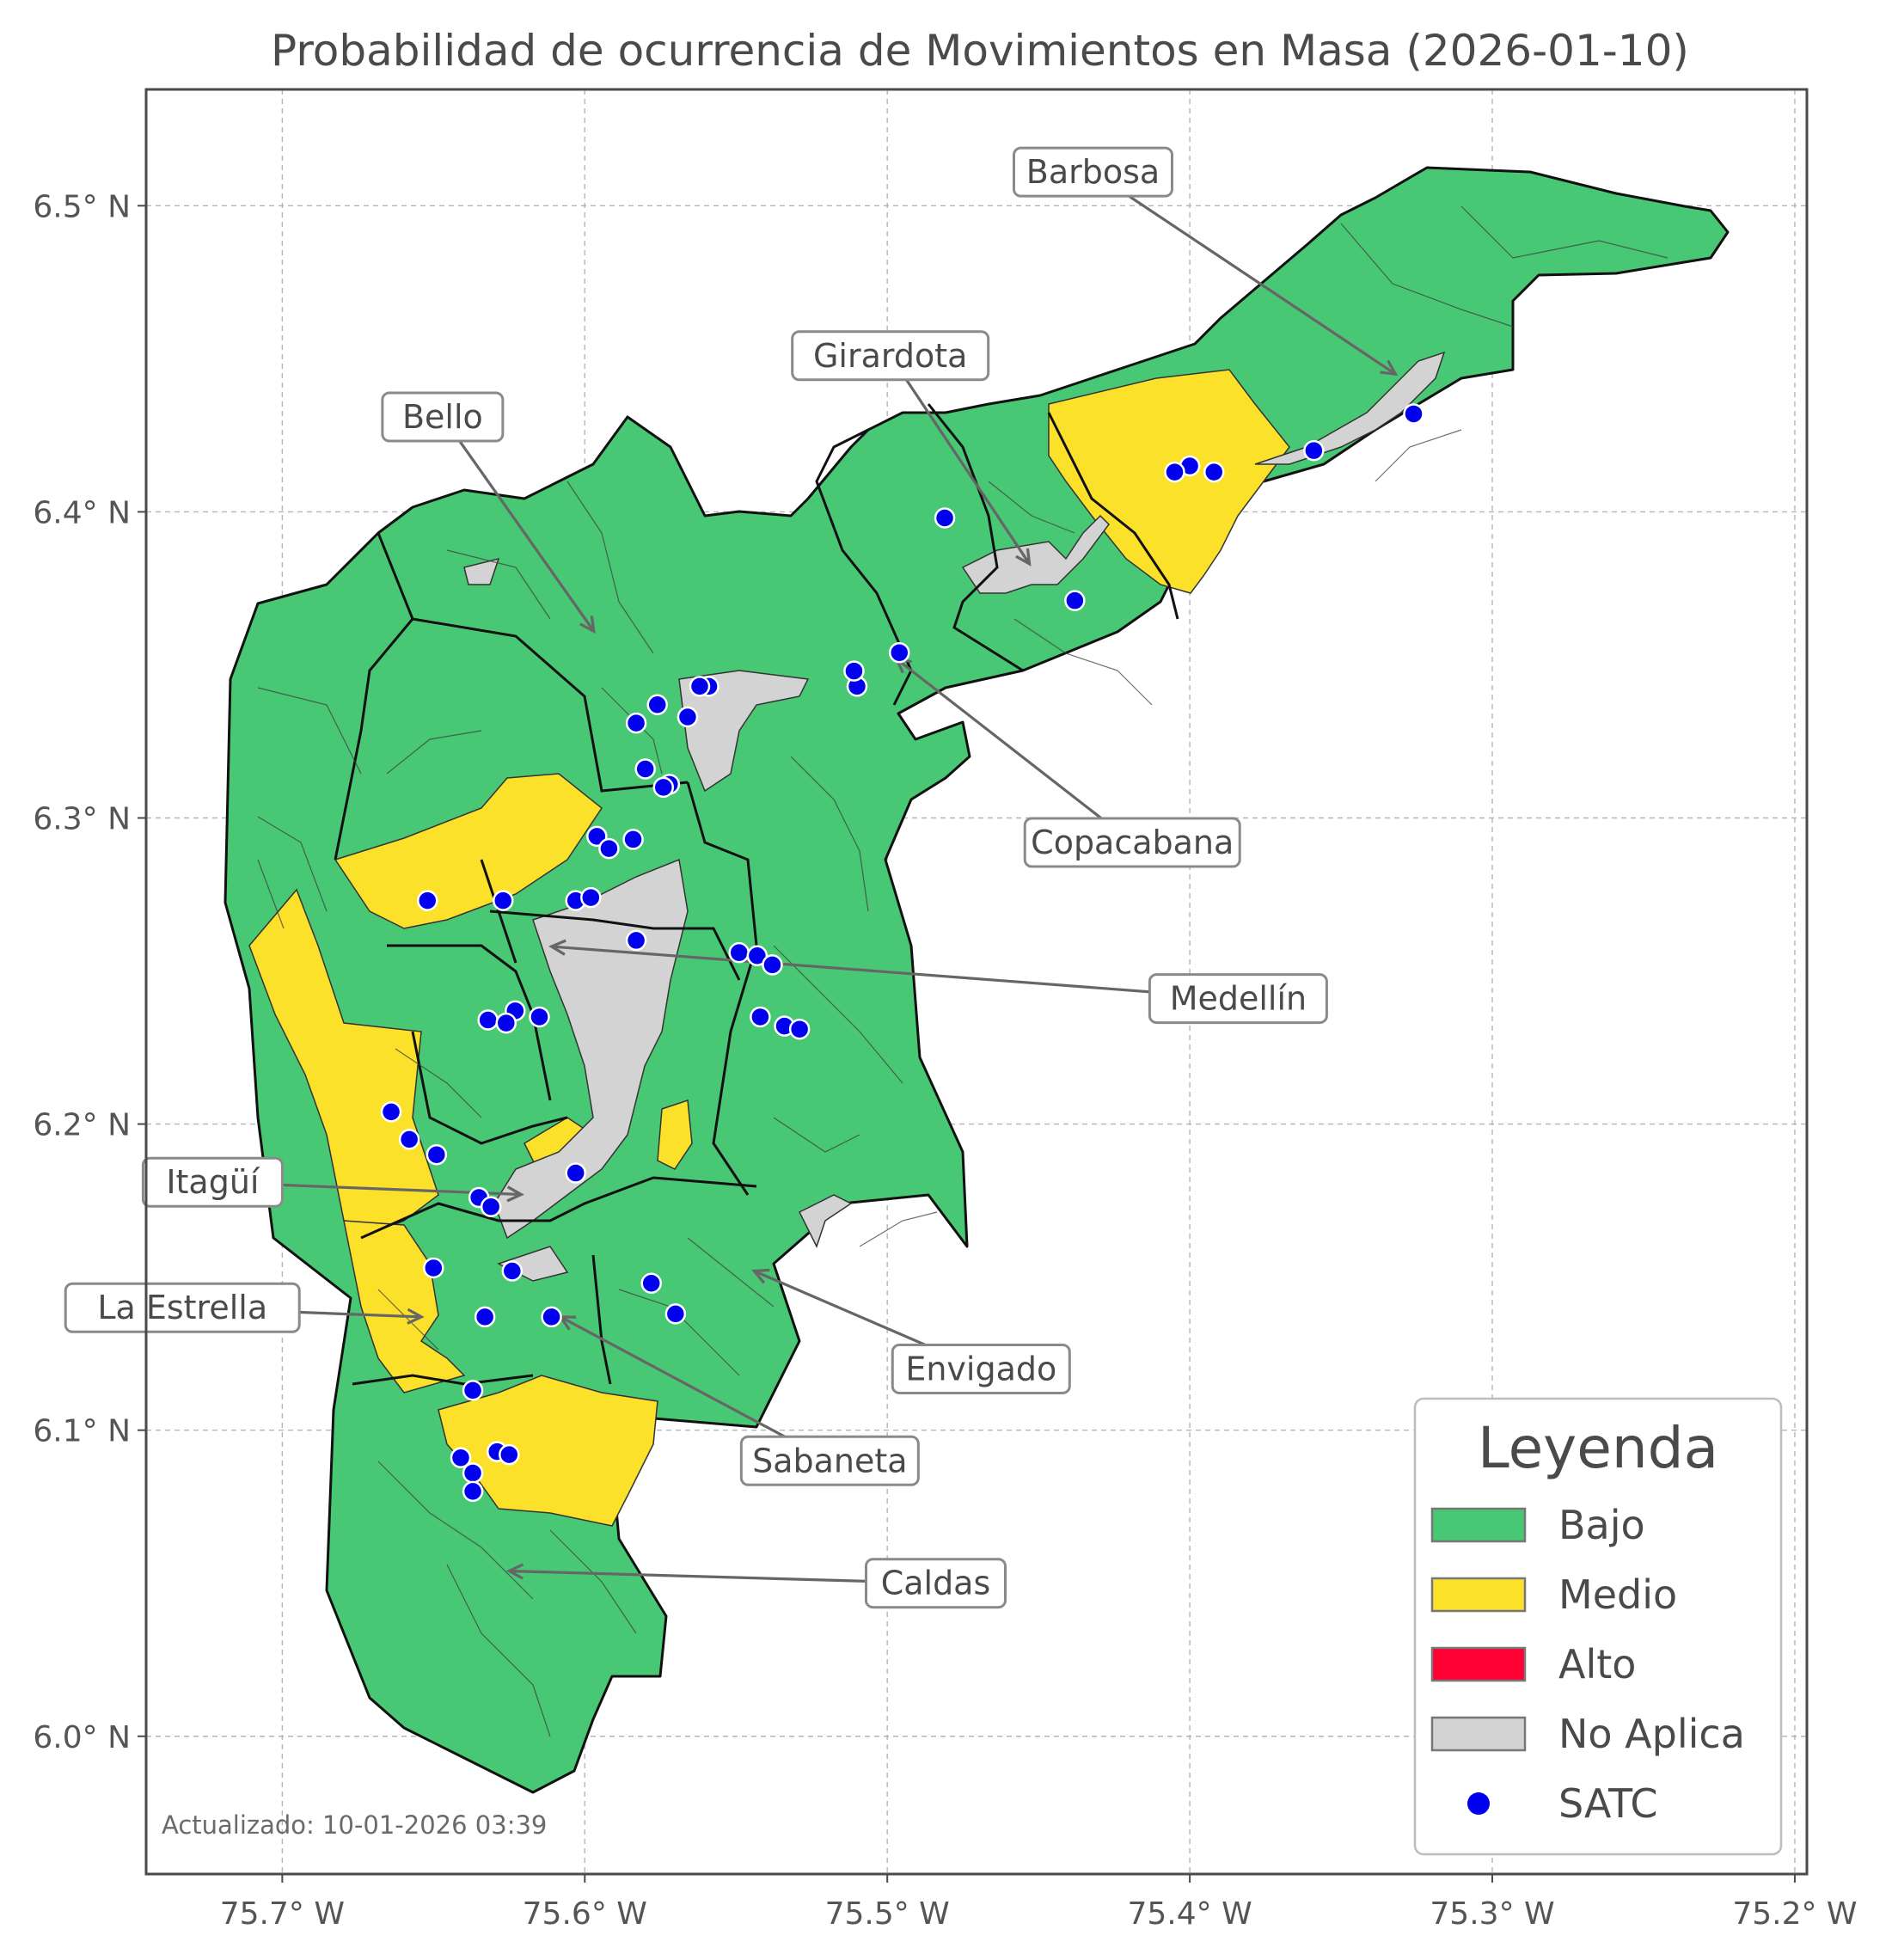  Describe the element at coordinates (756, 1583) in the screenshot. I see `callout-caldas: Caldas` at that location.